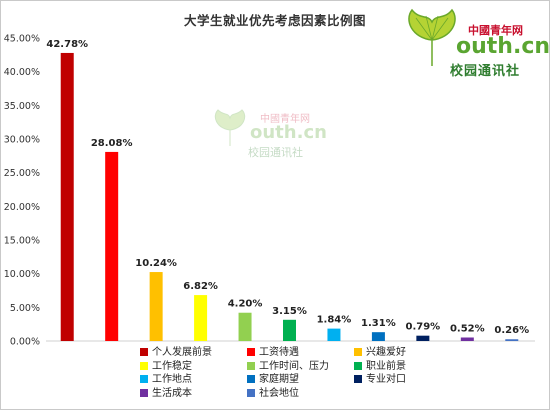 The width and height of the screenshot is (550, 410). What do you see at coordinates (423, 327) in the screenshot?
I see `data-label: 0.79%` at bounding box center [423, 327].